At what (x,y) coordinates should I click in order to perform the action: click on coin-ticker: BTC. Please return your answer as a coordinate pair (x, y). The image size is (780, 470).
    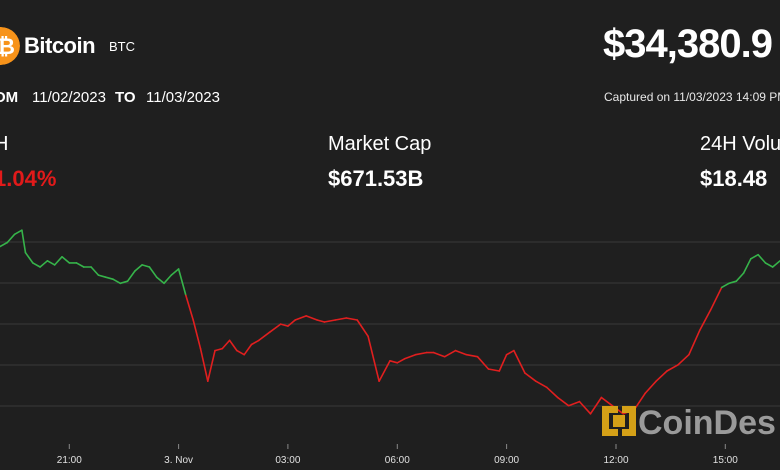
    Looking at the image, I should click on (122, 46).